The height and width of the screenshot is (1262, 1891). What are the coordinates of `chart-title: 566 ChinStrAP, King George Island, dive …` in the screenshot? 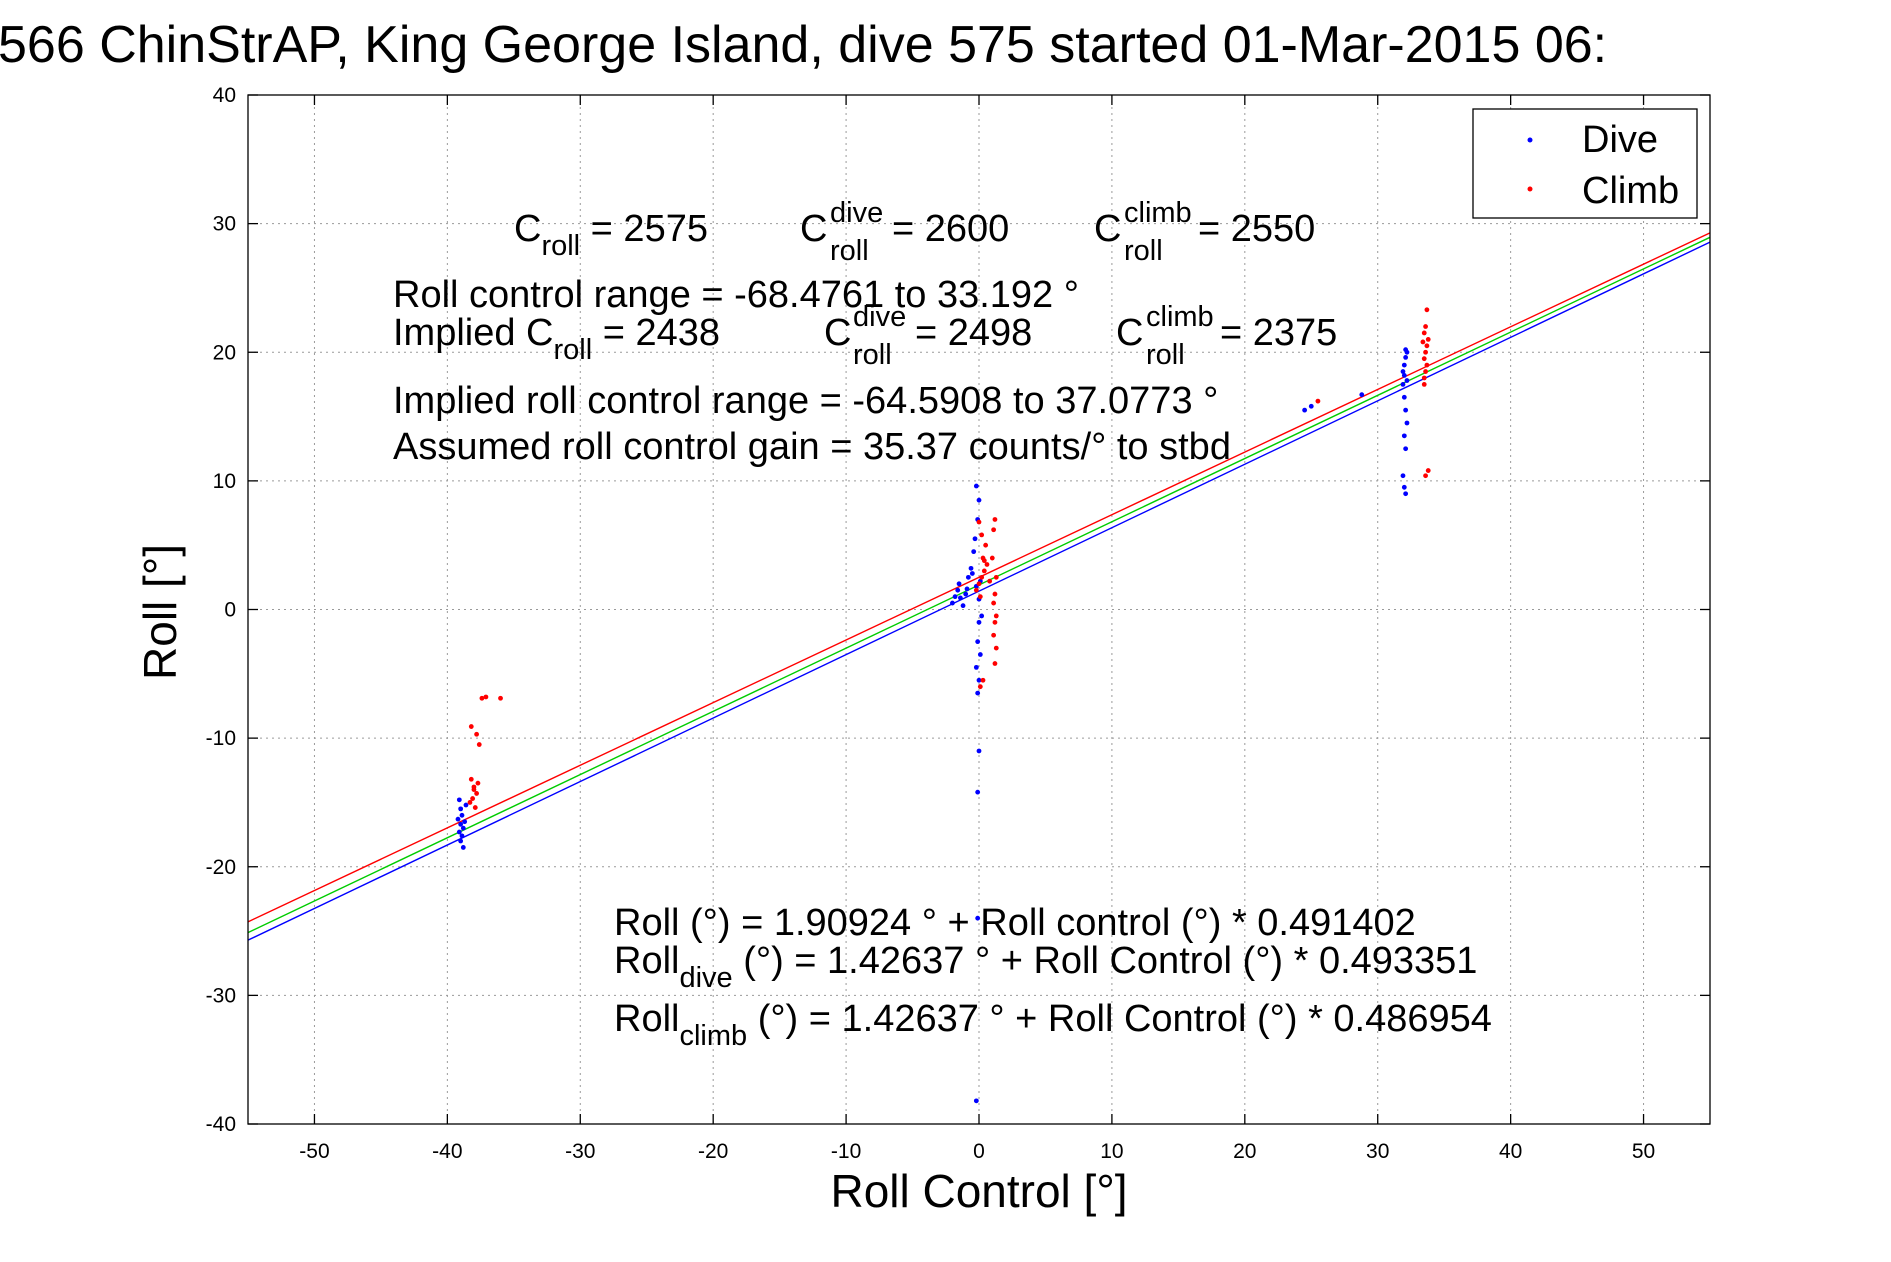 It's located at (803, 45).